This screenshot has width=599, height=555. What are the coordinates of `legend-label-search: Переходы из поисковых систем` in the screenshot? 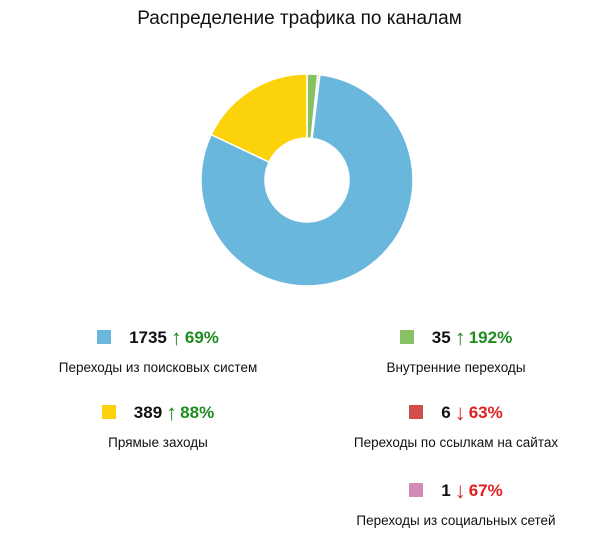 It's located at (158, 367).